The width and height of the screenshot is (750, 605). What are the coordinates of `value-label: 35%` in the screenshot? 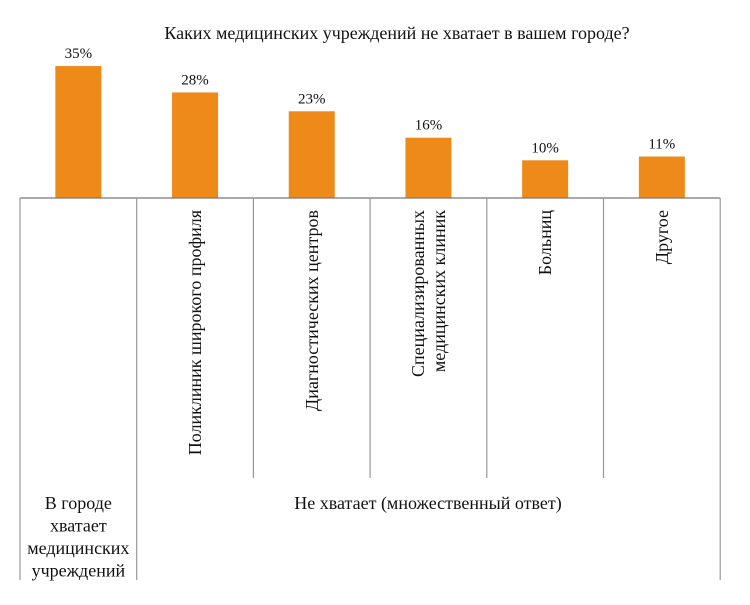 It's located at (79, 54).